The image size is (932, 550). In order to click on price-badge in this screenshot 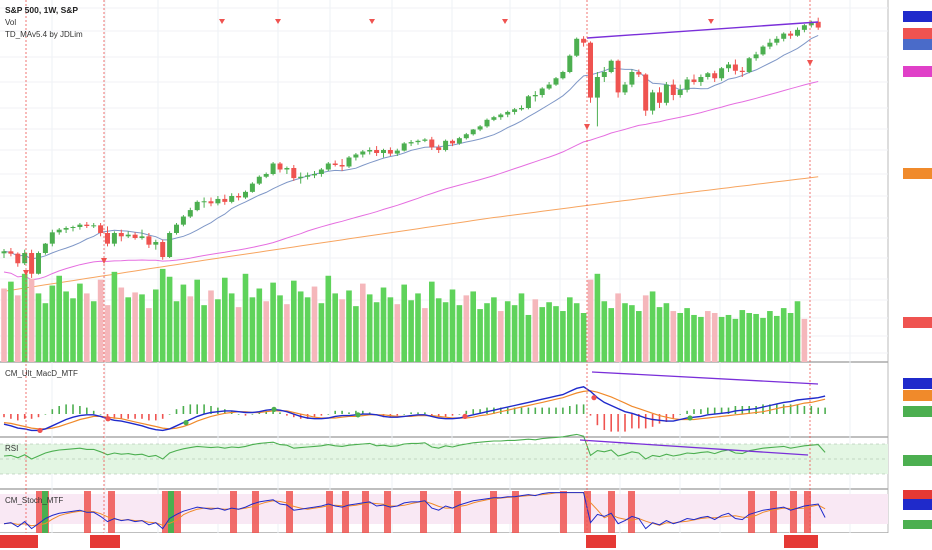, I will do `click(917, 322)`.